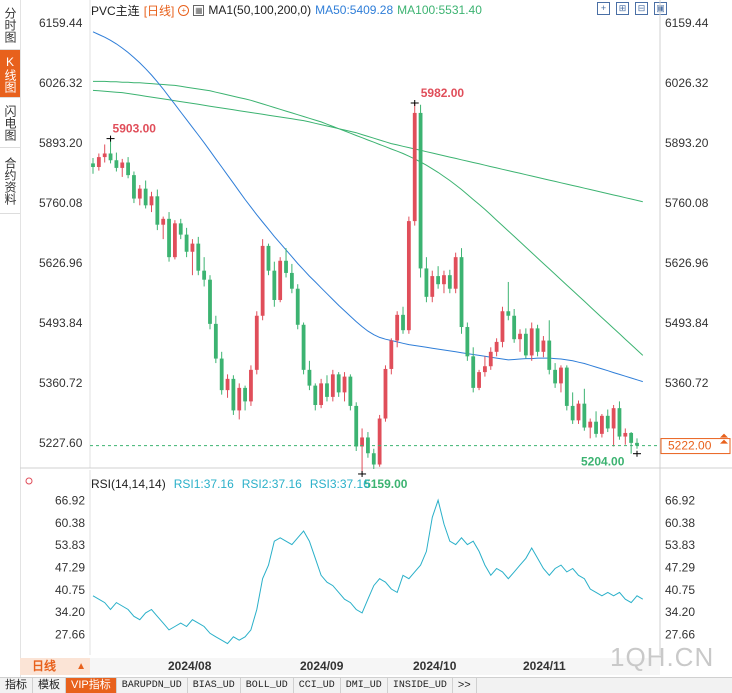 The height and width of the screenshot is (693, 732). I want to click on circle-plus-icon: +, so click(184, 10).